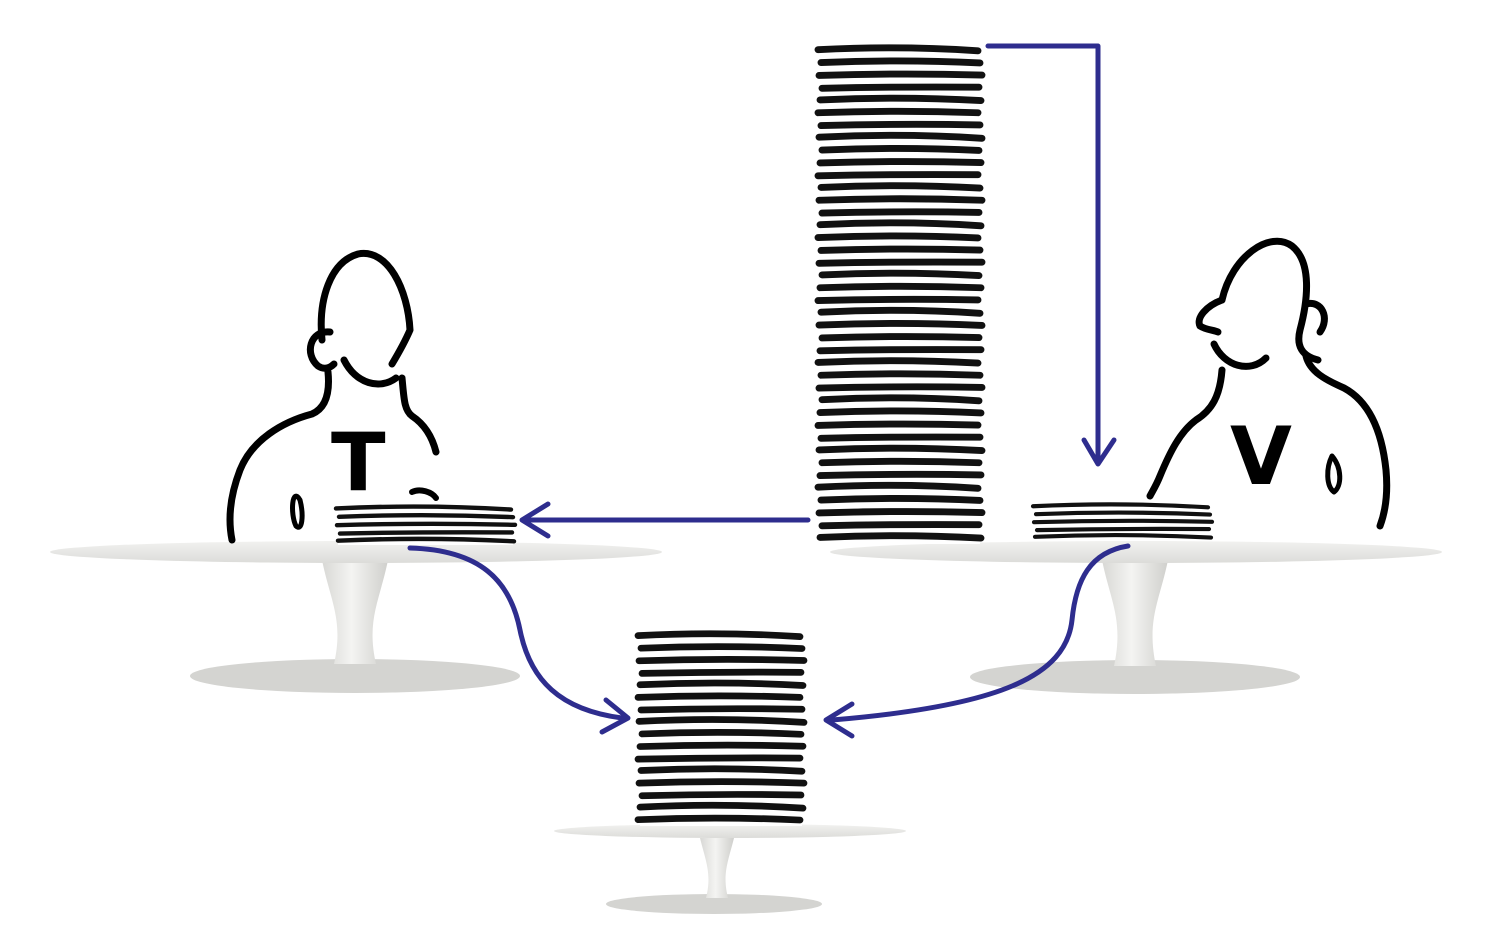  What do you see at coordinates (1135, 613) in the screenshot?
I see `right-table-stem` at bounding box center [1135, 613].